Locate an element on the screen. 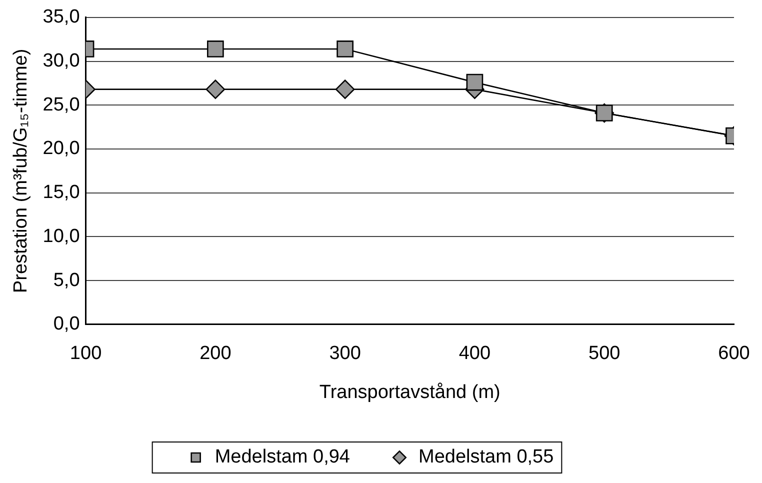  x-tick-label: 400 is located at coordinates (474, 353).